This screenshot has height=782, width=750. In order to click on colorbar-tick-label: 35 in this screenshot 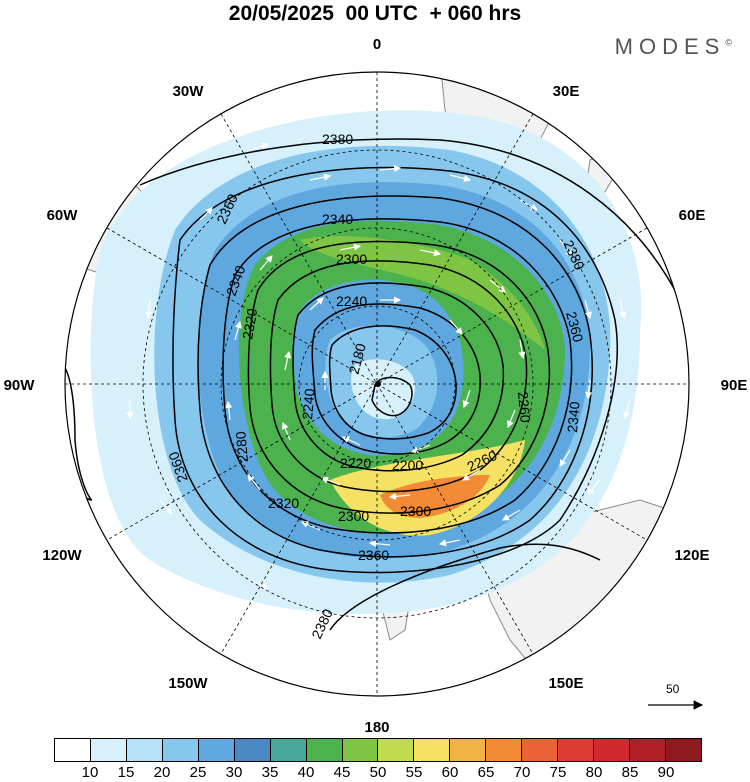, I will do `click(270, 772)`.